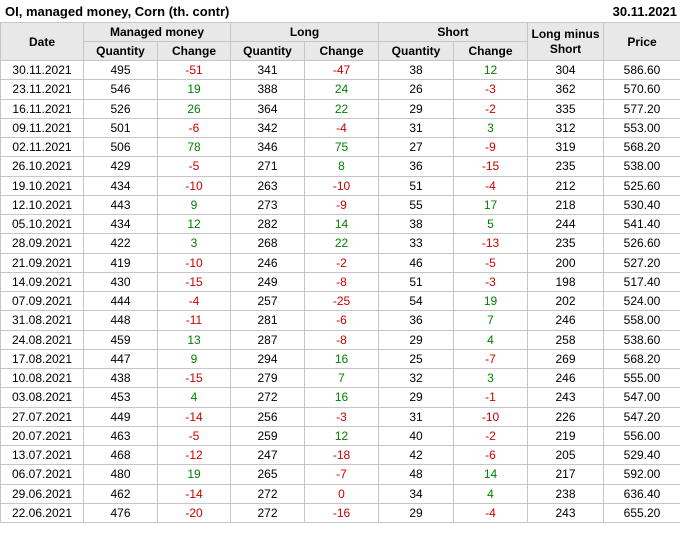  What do you see at coordinates (341, 262) in the screenshot?
I see `cell-long-change: -2` at bounding box center [341, 262].